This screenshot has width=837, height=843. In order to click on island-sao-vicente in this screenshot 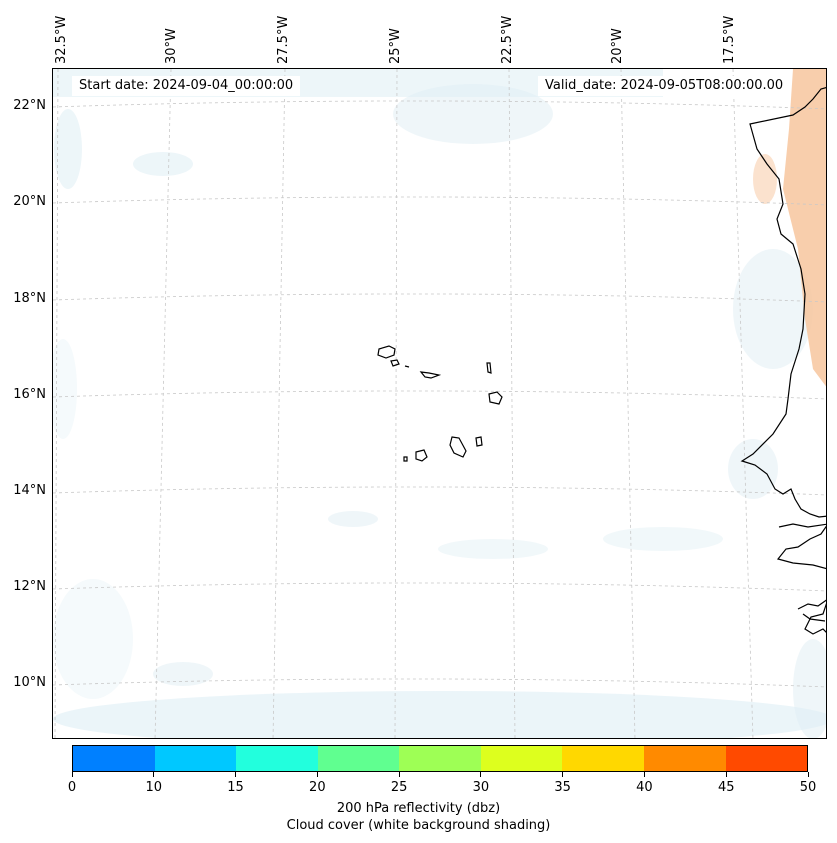, I will do `click(395, 363)`.